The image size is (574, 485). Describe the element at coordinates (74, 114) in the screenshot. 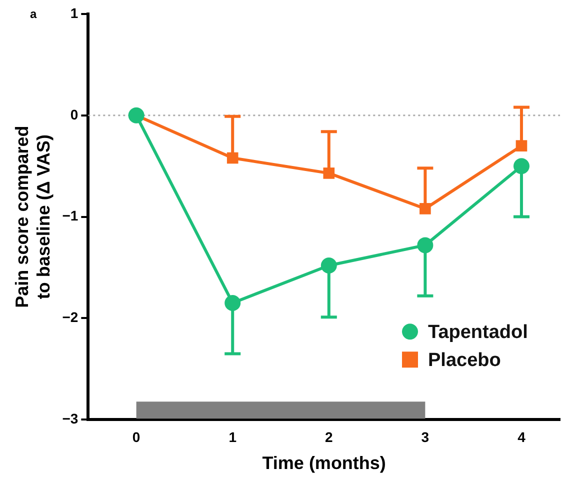

I see `y-tick-label: 0` at that location.